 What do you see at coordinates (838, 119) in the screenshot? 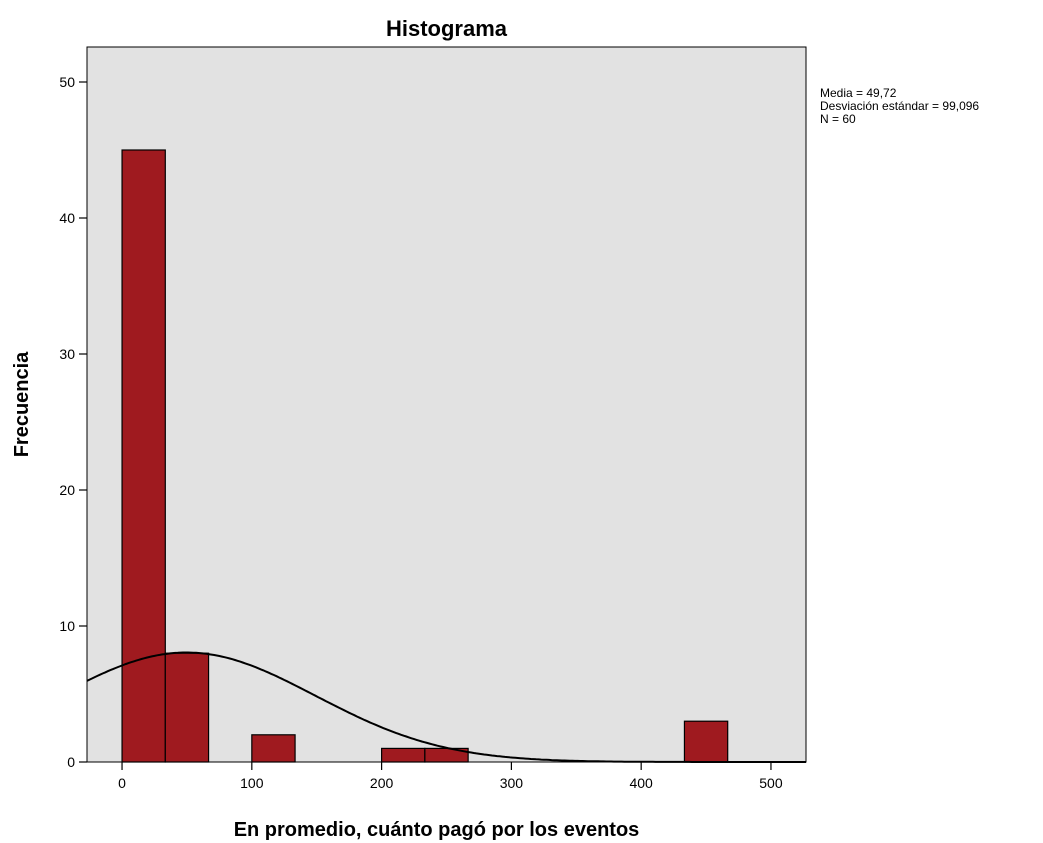
I see `stats-line-3: N = 60` at bounding box center [838, 119].